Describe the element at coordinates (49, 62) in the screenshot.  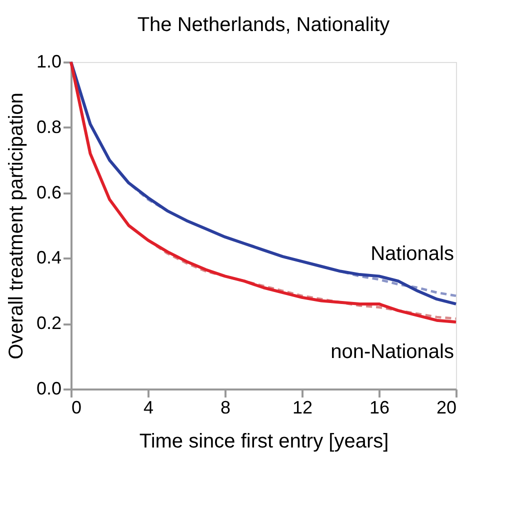
I see `y-tick-label: 1.0` at that location.